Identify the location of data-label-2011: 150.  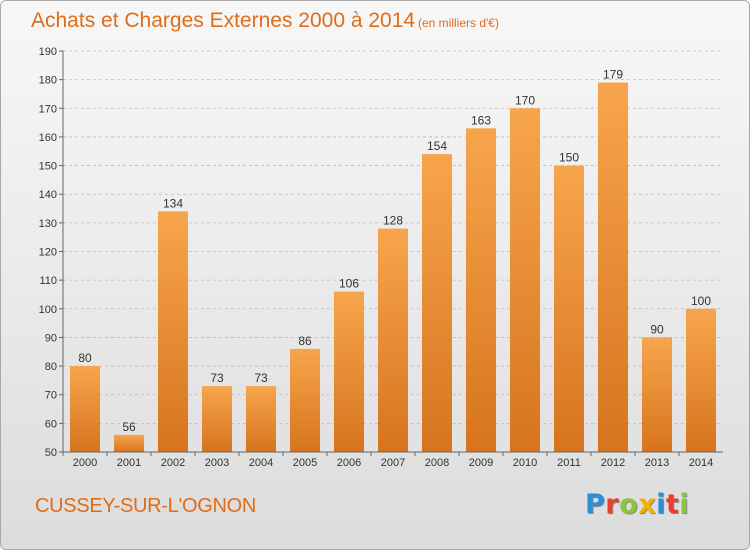
(569, 158).